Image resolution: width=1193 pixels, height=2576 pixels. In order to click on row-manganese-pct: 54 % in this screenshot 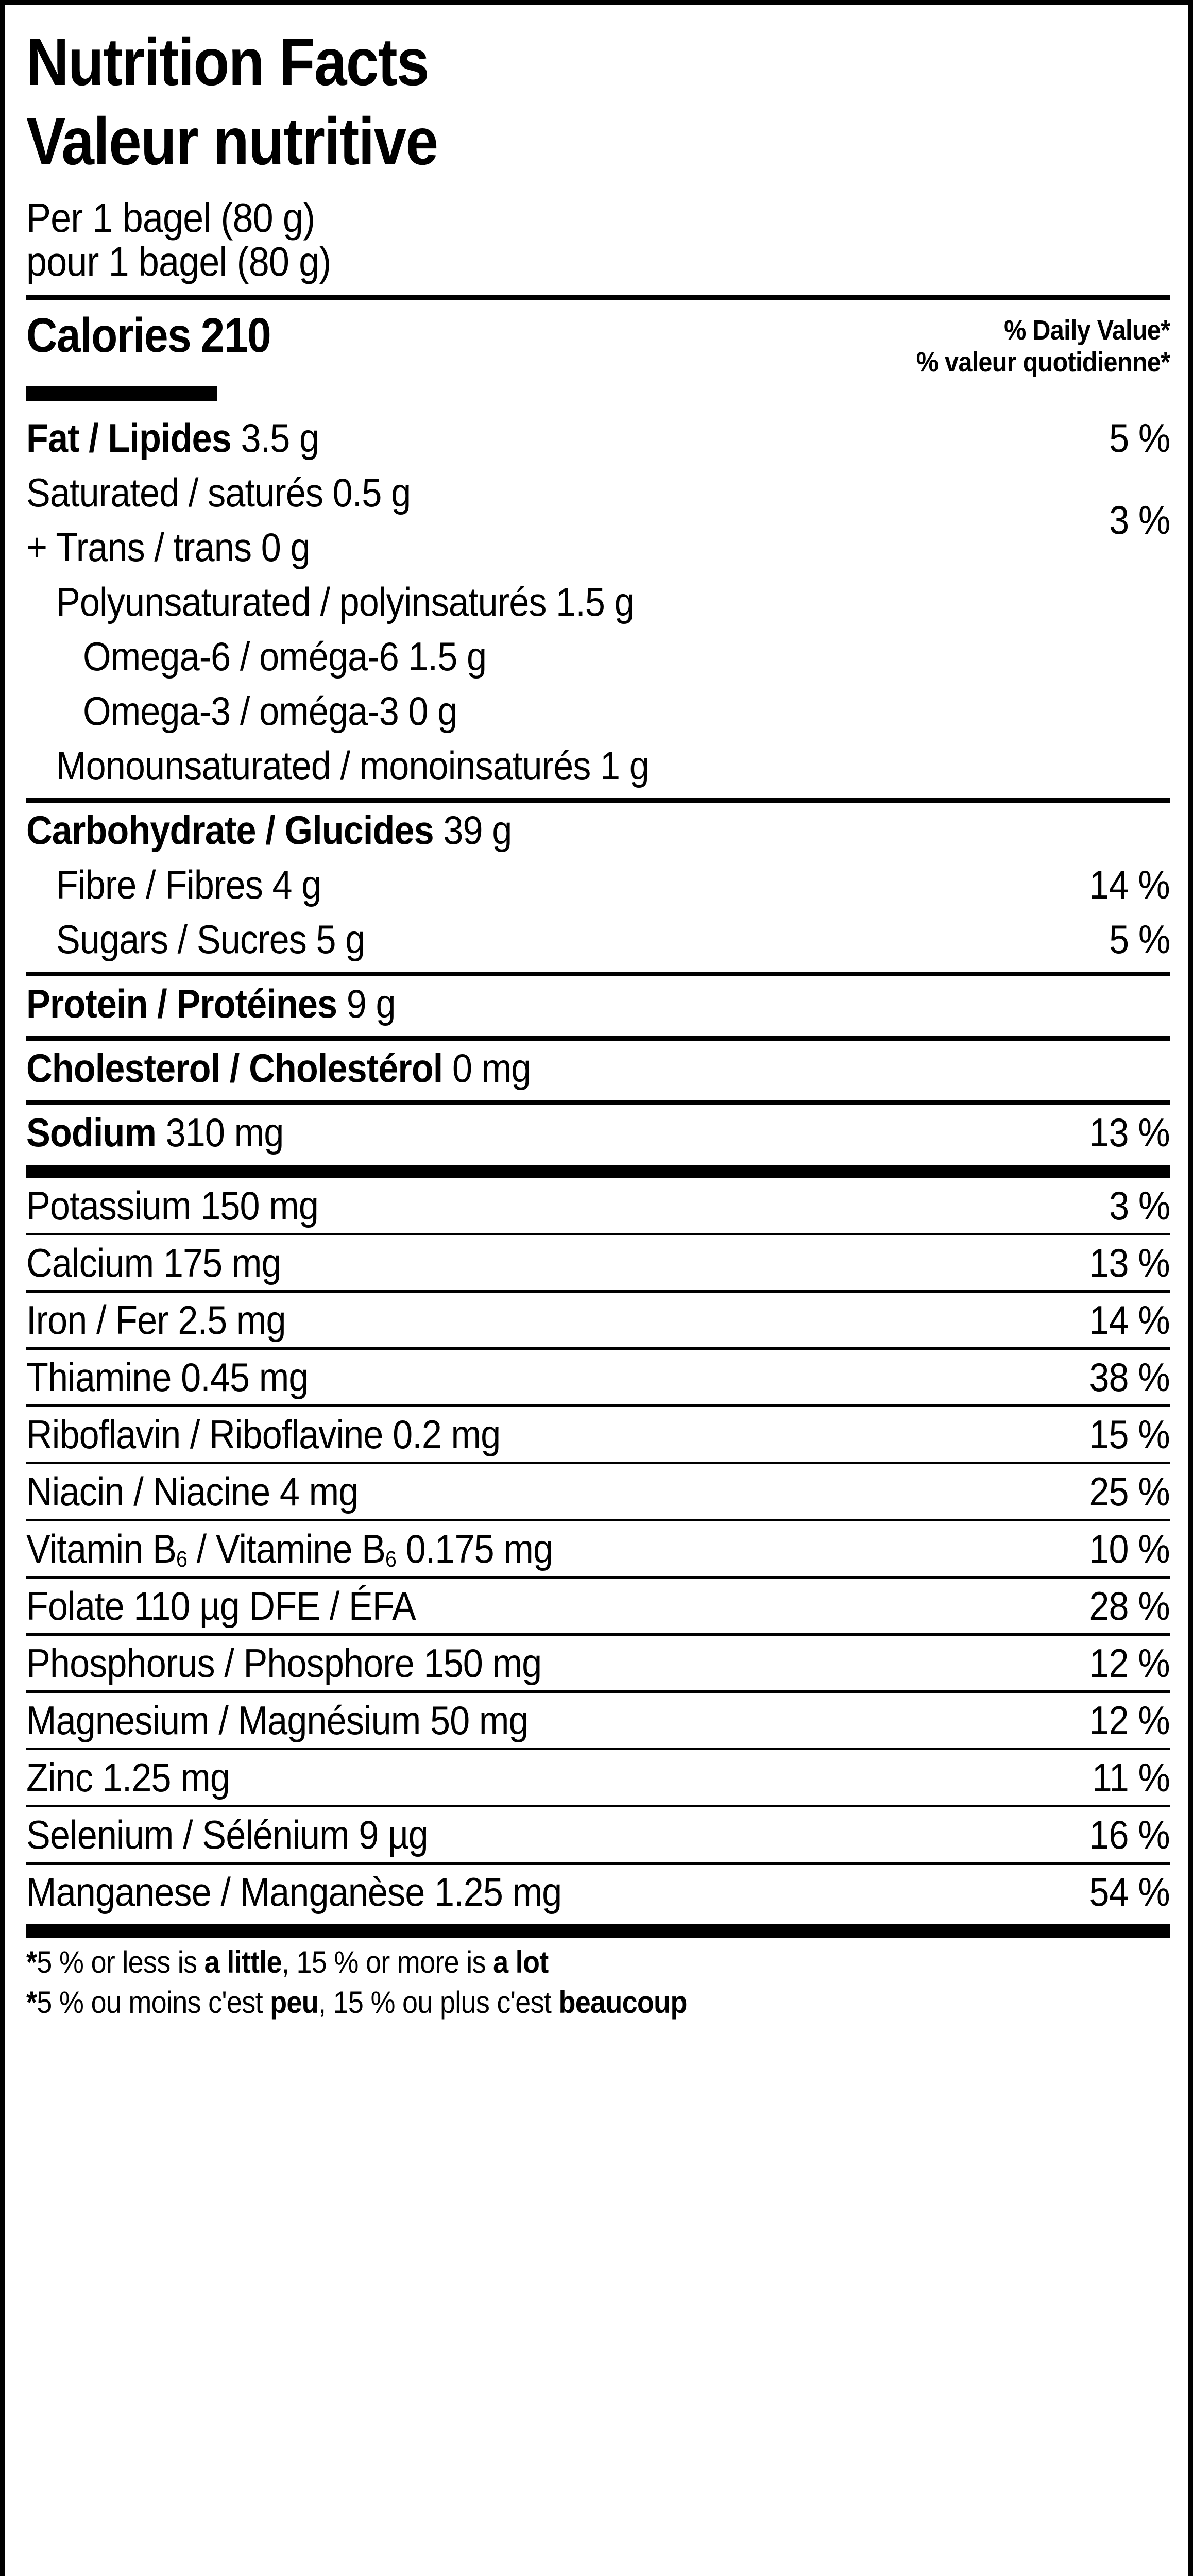, I will do `click(1129, 1891)`.